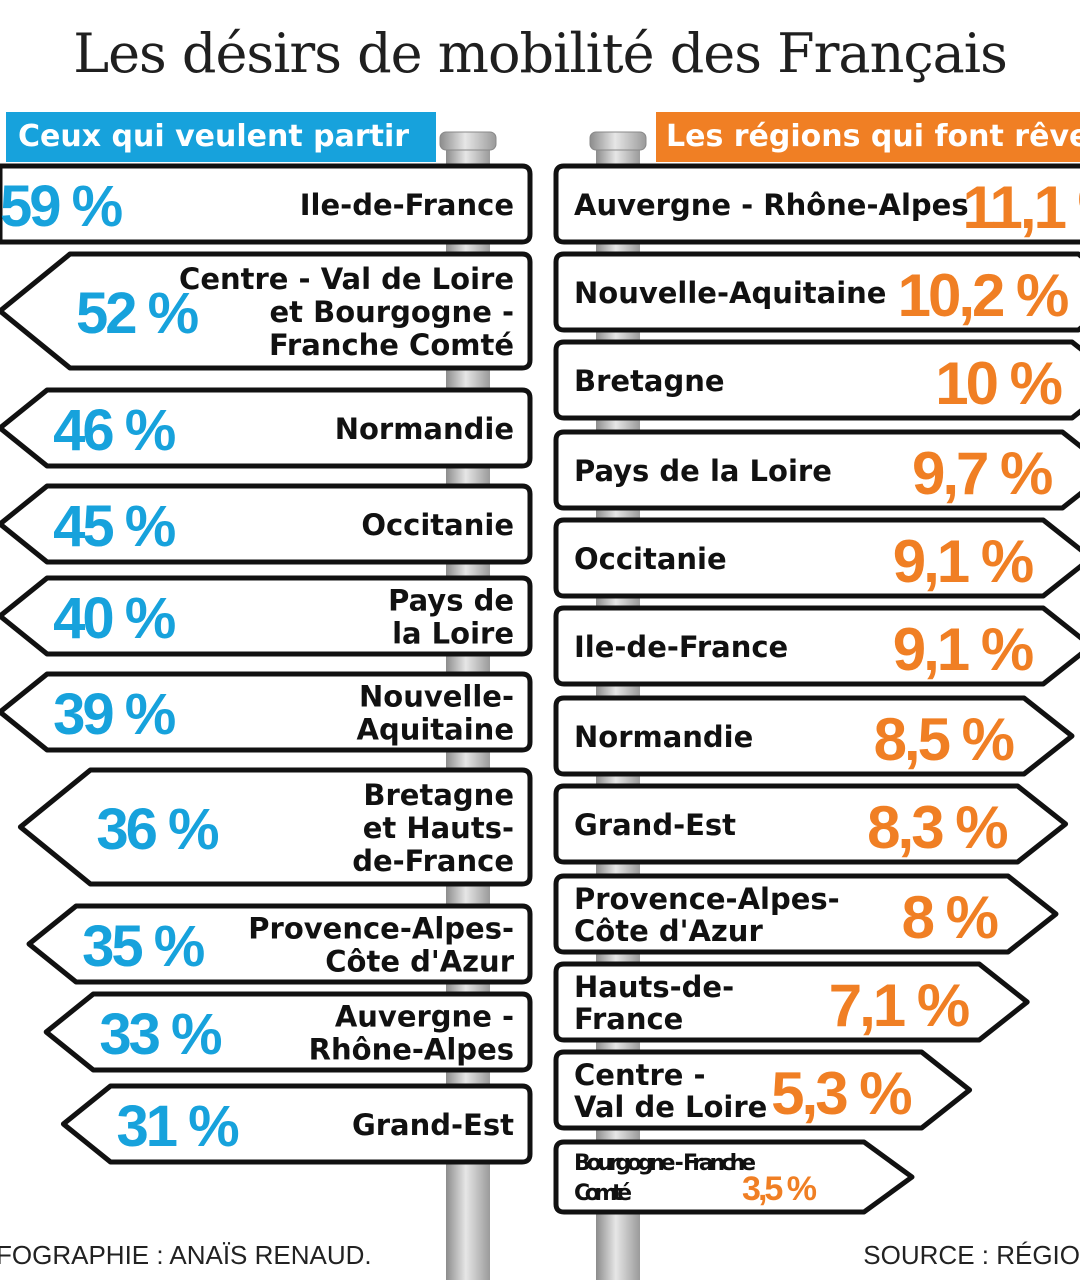  What do you see at coordinates (433, 861) in the screenshot?
I see `left-region-label: de-France` at bounding box center [433, 861].